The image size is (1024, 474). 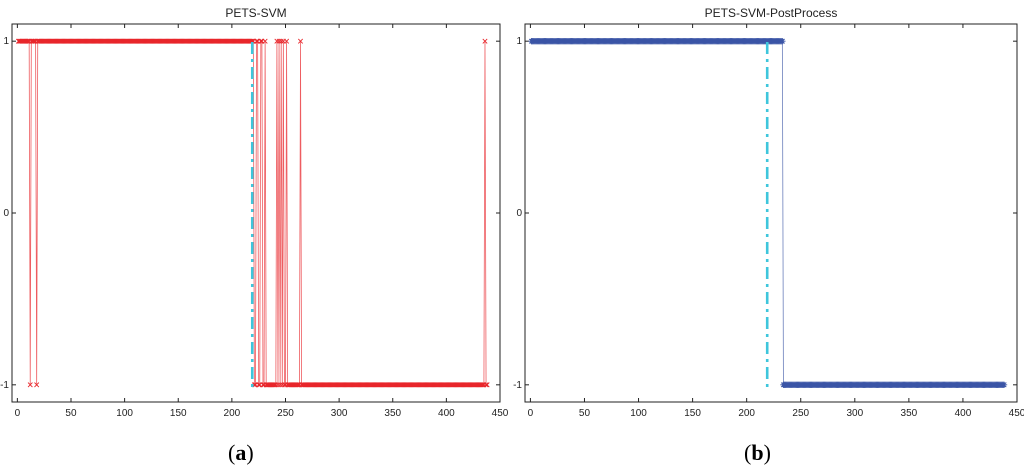 What do you see at coordinates (124, 413) in the screenshot?
I see `chart-a-x-tick-label: 100` at bounding box center [124, 413].